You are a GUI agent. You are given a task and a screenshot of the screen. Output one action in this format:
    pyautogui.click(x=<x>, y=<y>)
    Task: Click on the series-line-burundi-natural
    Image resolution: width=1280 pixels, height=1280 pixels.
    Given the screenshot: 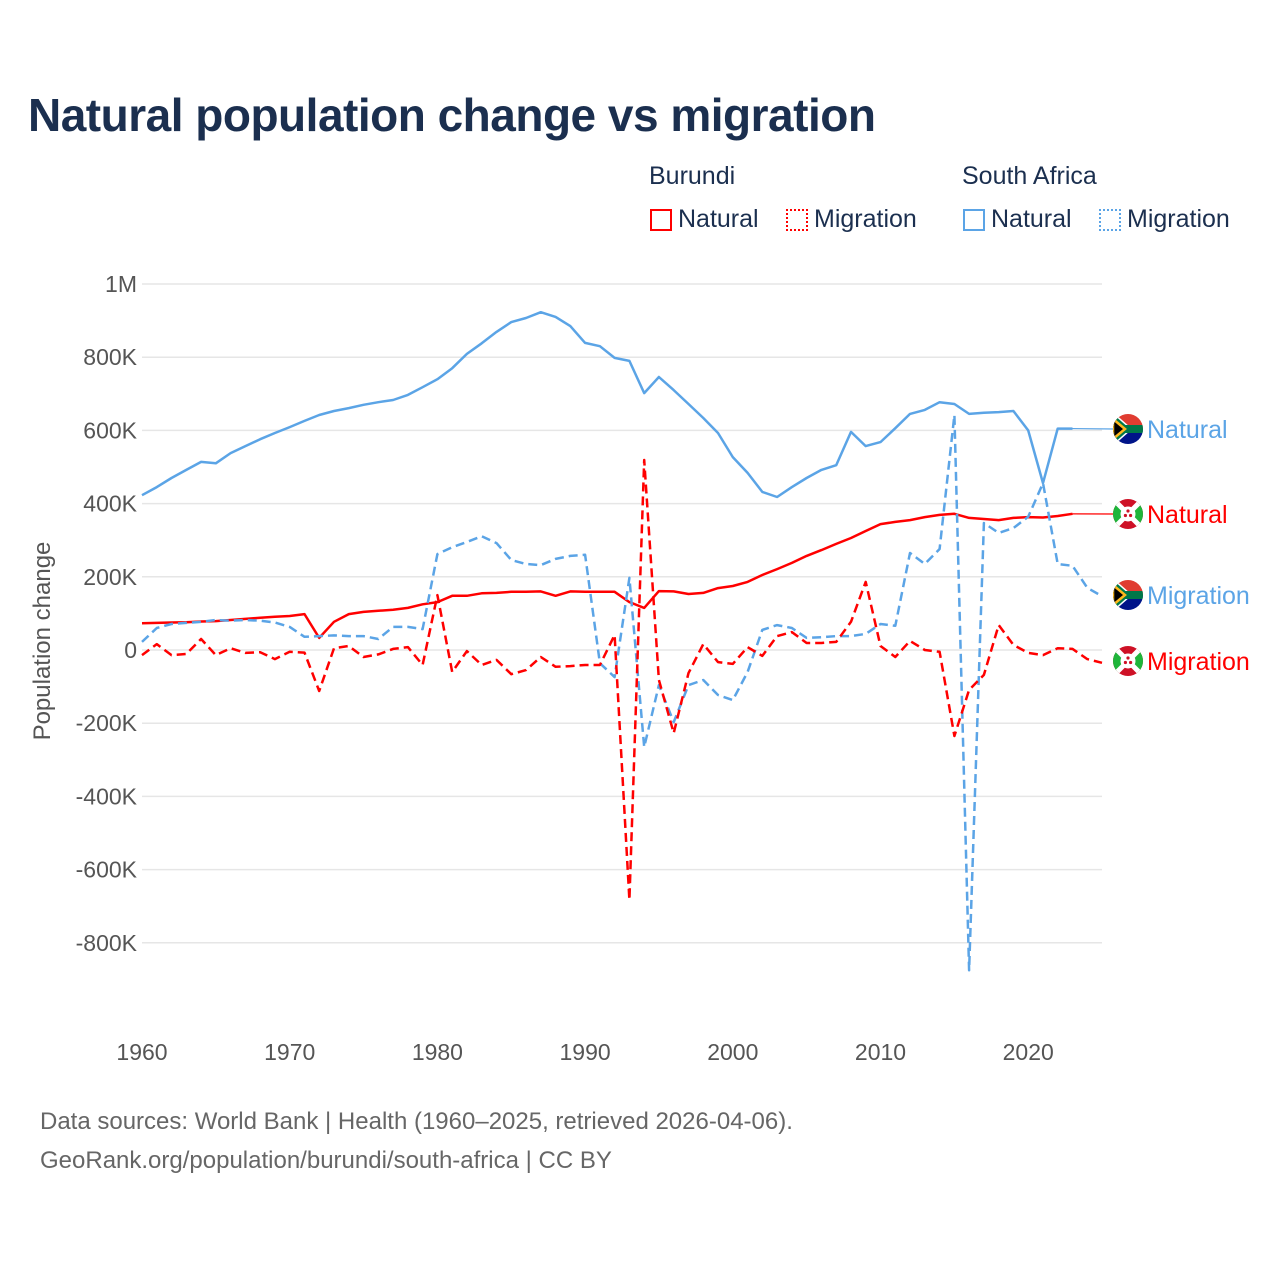 What is the action you would take?
    pyautogui.click(x=607, y=576)
    